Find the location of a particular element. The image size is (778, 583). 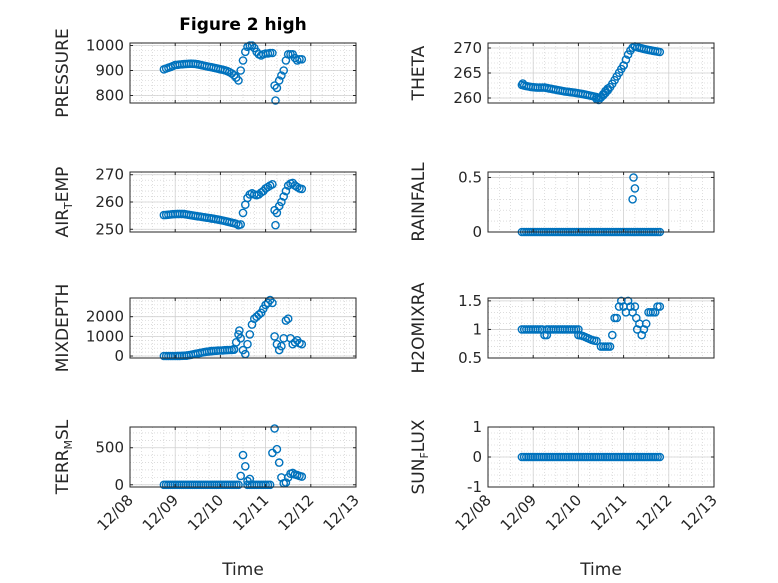

y-axis-label-subscript: F is located at coordinates (424, 455).